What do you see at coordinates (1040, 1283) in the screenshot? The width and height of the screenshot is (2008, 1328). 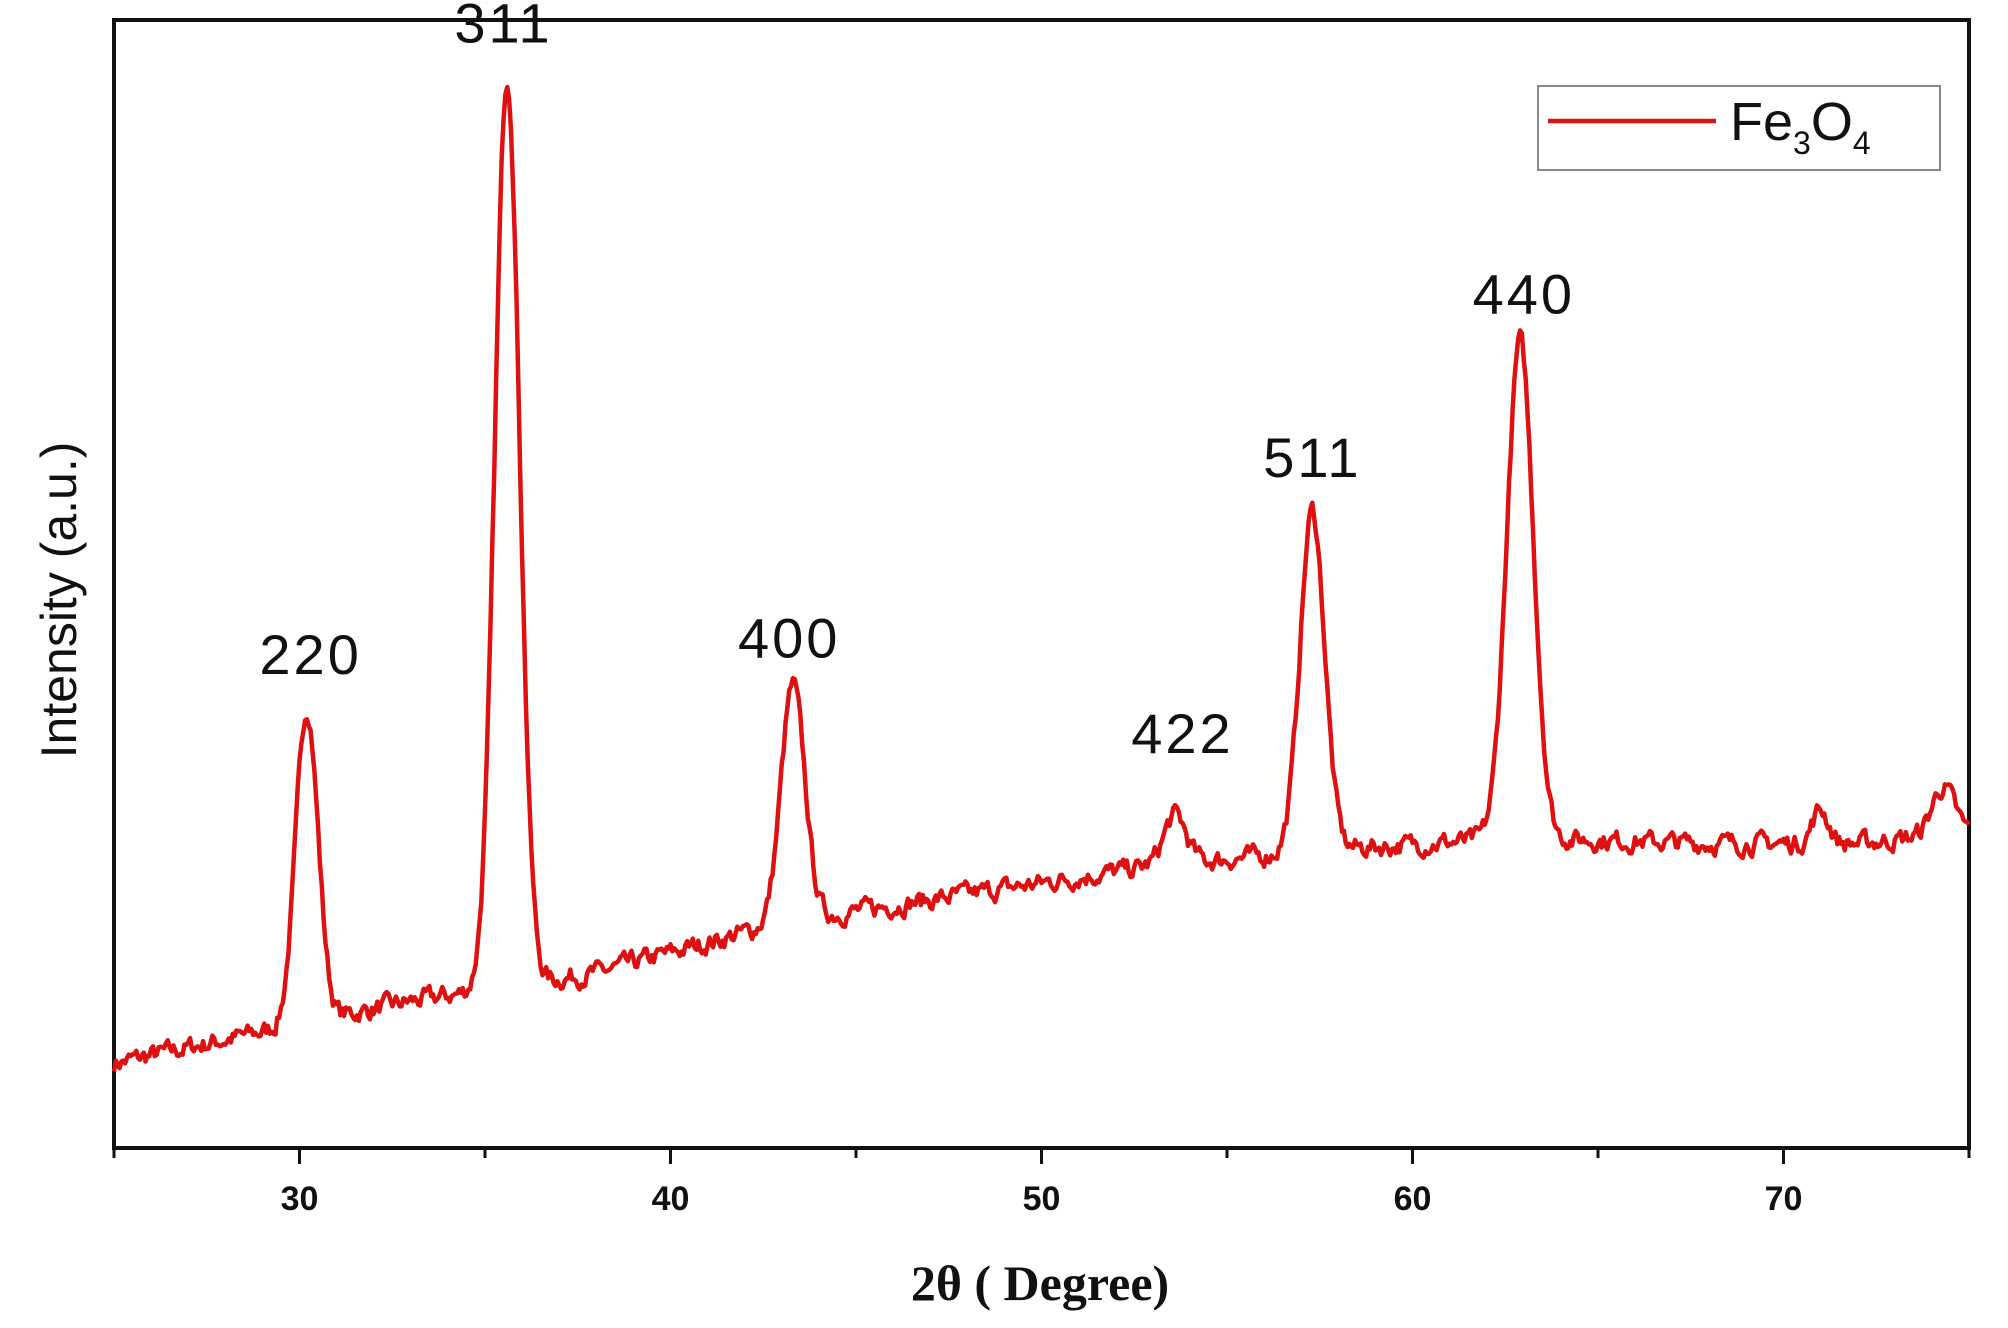 I see `x-axis-title: 2θ ( Degree)` at bounding box center [1040, 1283].